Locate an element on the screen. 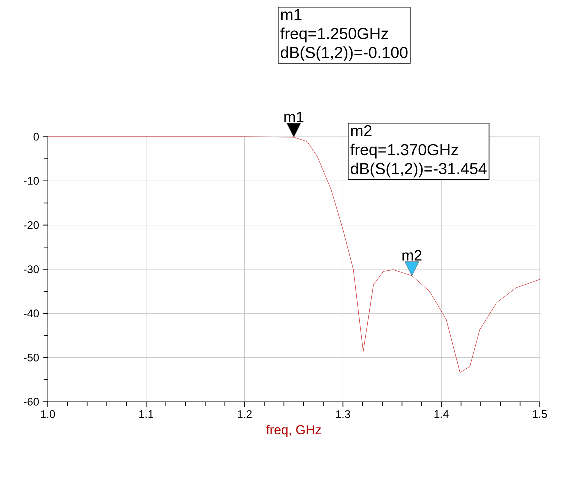 The width and height of the screenshot is (584, 487). y-tick-label: -20 is located at coordinates (32, 225).